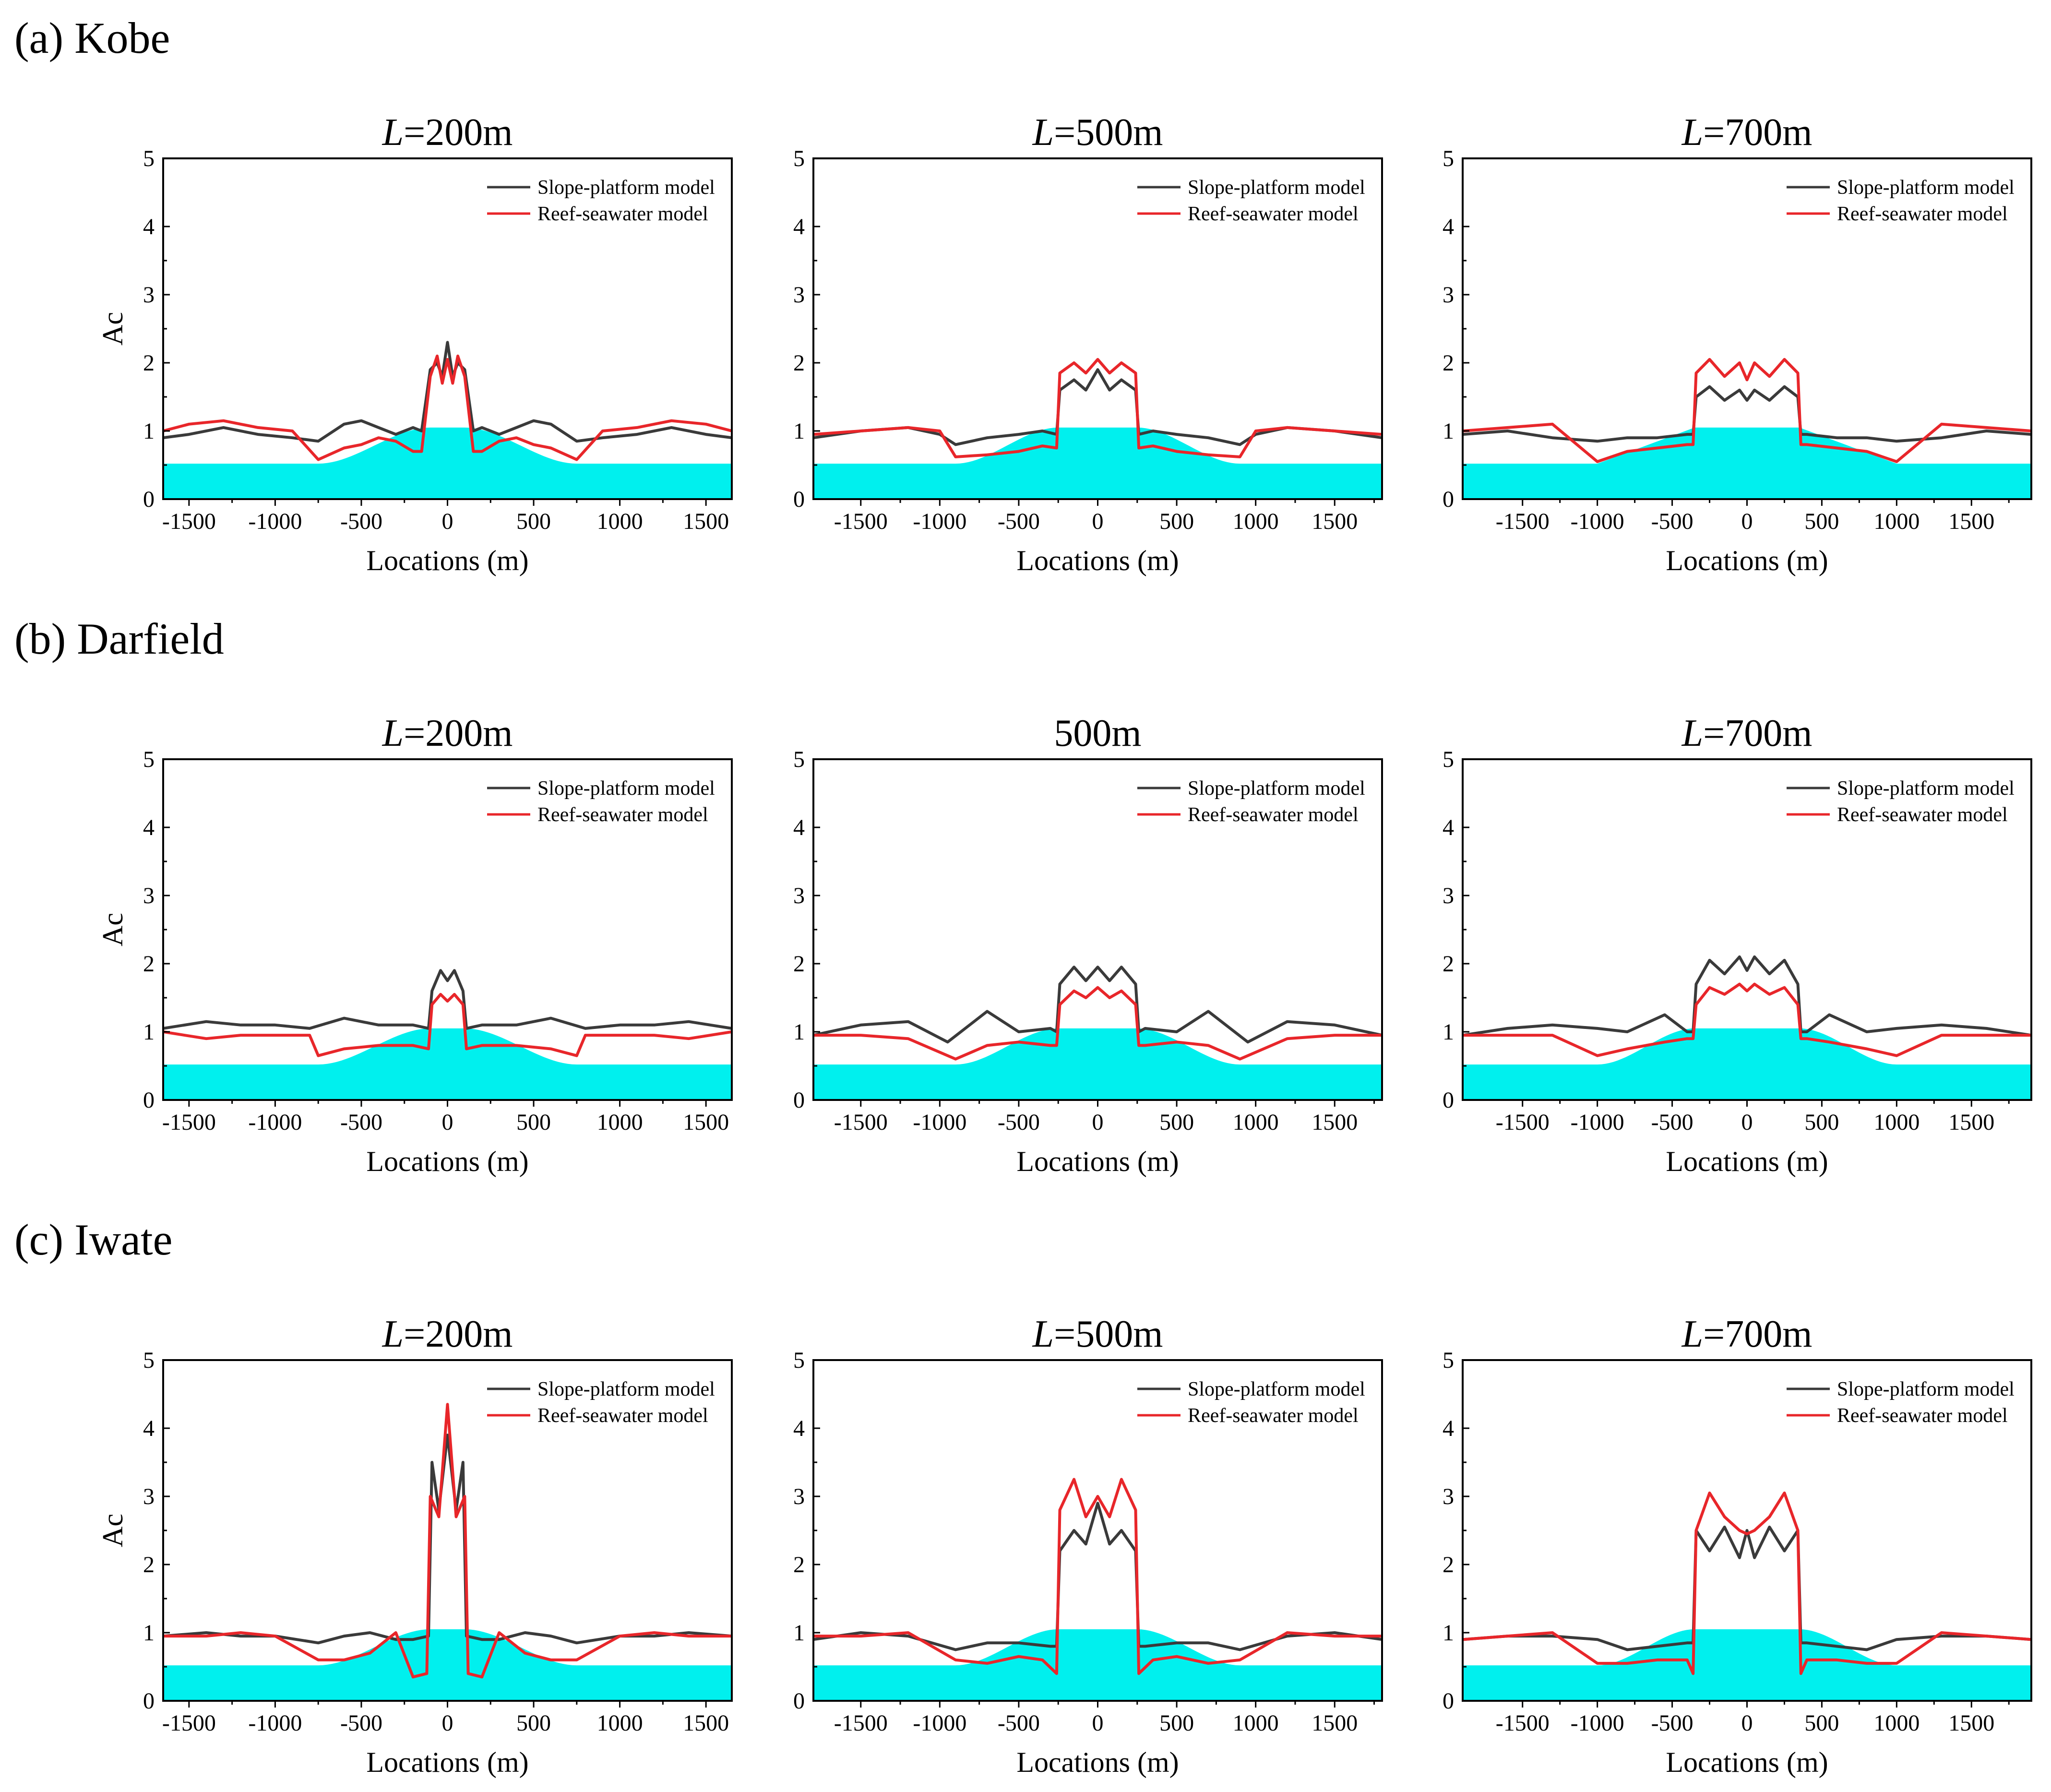 Image resolution: width=2051 pixels, height=1792 pixels. I want to click on title-value: =500m, so click(1108, 132).